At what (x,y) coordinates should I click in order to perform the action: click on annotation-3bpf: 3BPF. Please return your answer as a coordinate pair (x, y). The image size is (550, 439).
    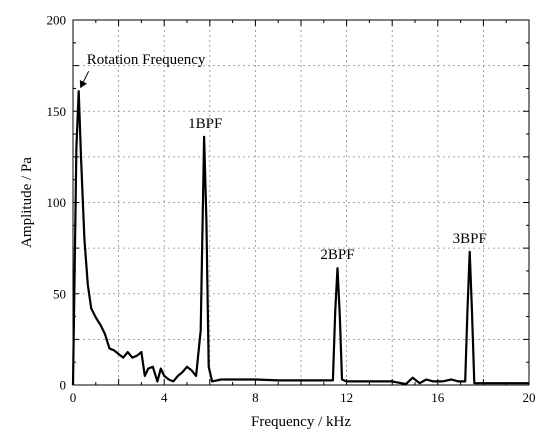
    Looking at the image, I should click on (470, 239).